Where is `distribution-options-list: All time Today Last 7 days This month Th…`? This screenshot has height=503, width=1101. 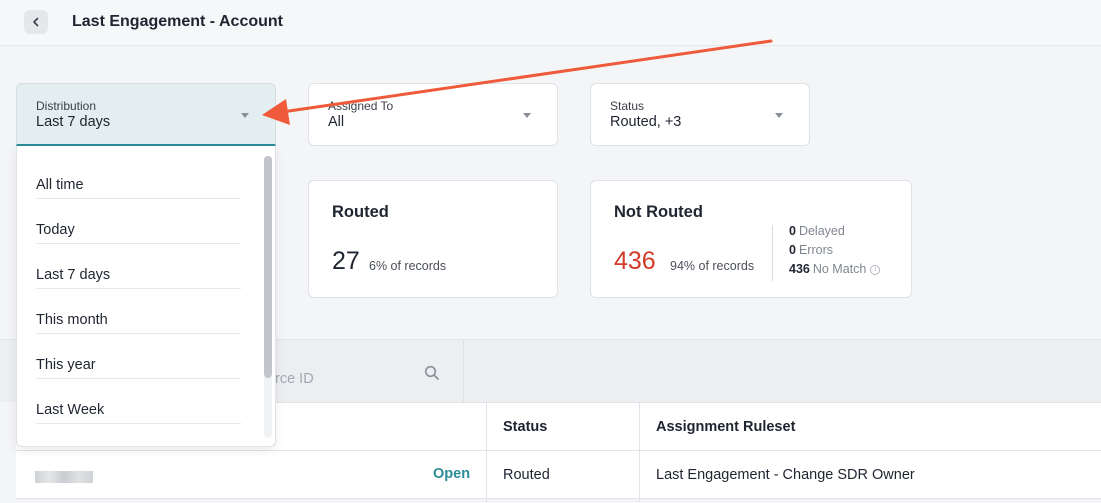 distribution-options-list: All time Today Last 7 days This month Th… is located at coordinates (146, 296).